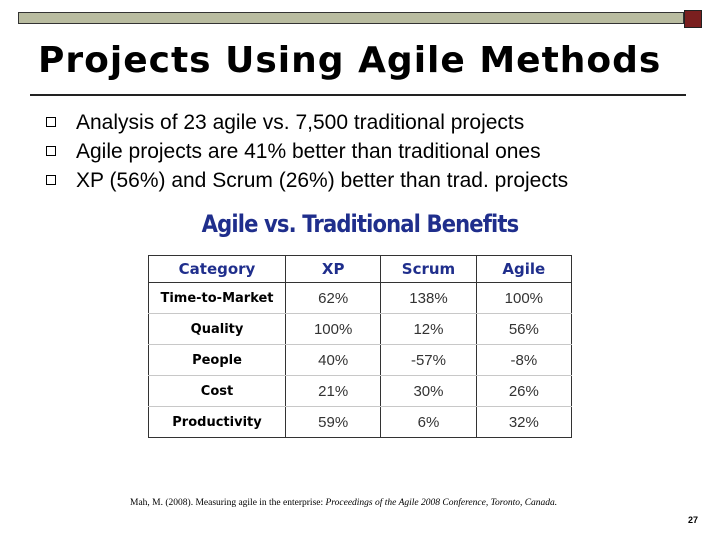 The width and height of the screenshot is (720, 540). Describe the element at coordinates (333, 298) in the screenshot. I see `xp-cell: 62%` at that location.